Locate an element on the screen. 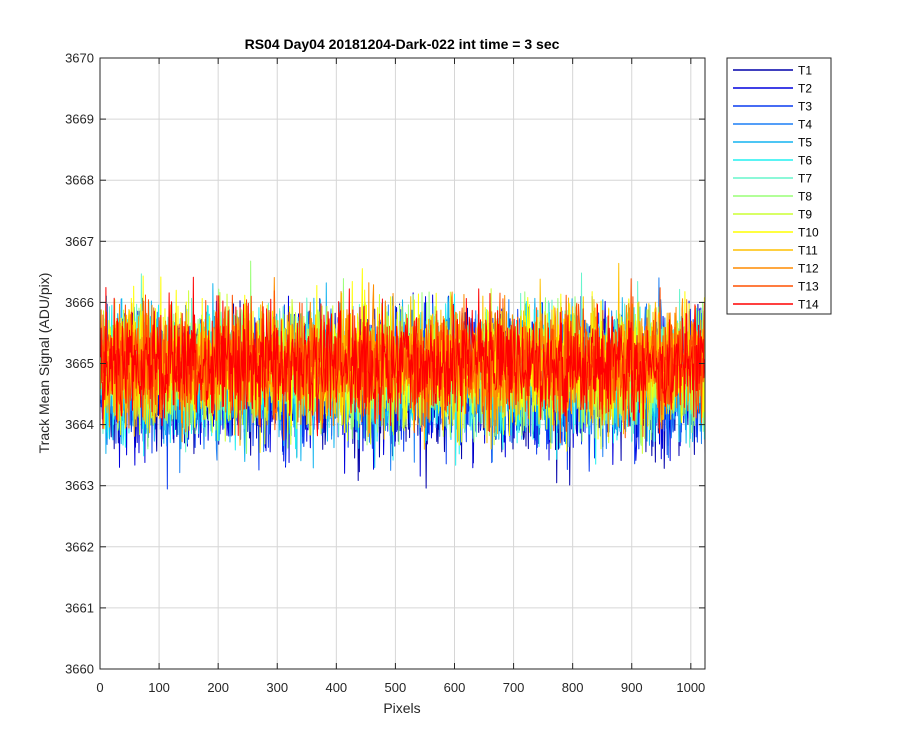 Image resolution: width=900 pixels, height=755 pixels. x-tick-label: 800 is located at coordinates (573, 687).